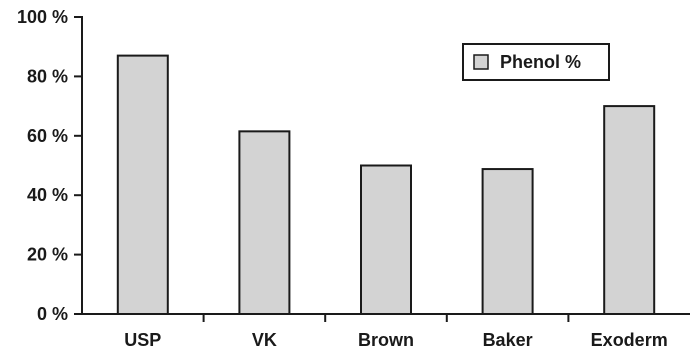 The image size is (694, 351). What do you see at coordinates (264, 340) in the screenshot?
I see `x-tick-label: VK` at bounding box center [264, 340].